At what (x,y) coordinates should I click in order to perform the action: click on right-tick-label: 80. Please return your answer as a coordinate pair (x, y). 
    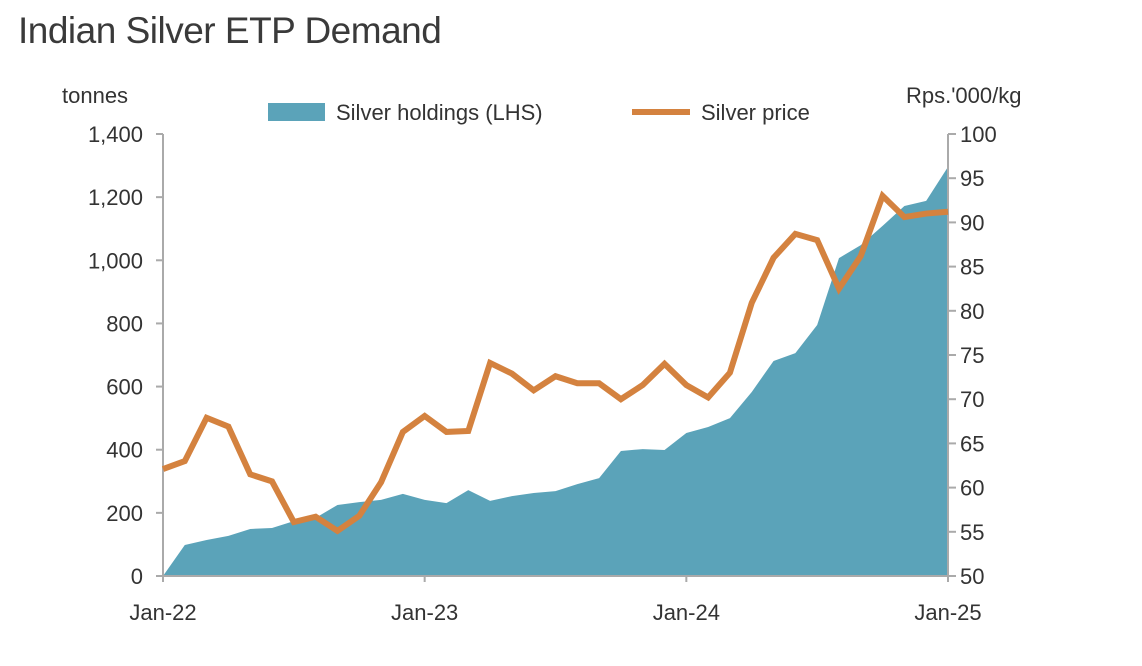
    Looking at the image, I should click on (972, 311).